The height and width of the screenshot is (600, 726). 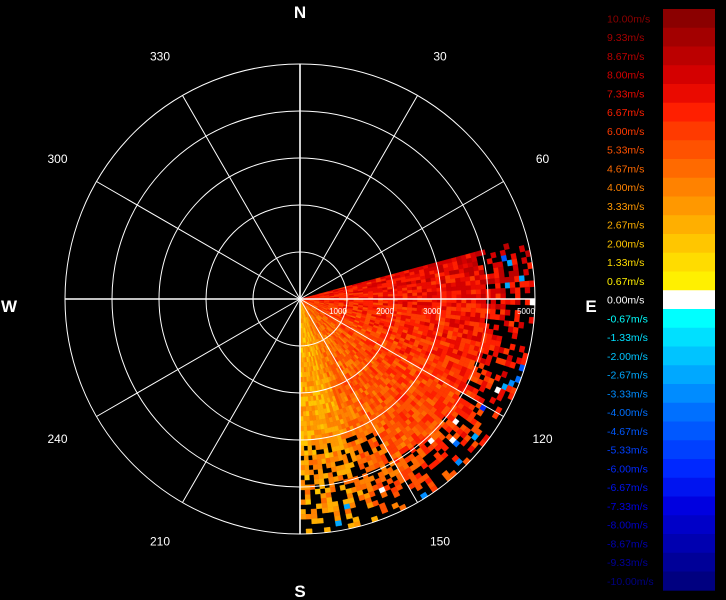 I want to click on colorbar-label: -1.33m/s, so click(x=627, y=338).